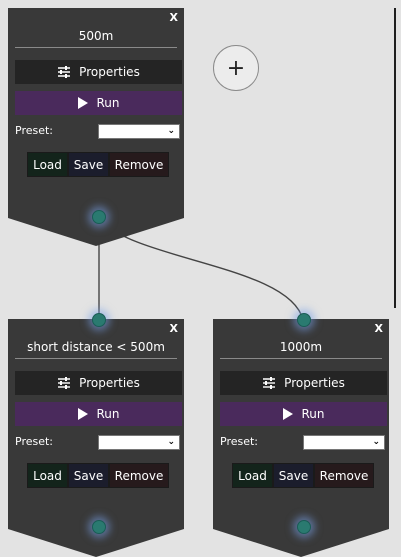 The height and width of the screenshot is (557, 401). I want to click on add-node-symbol: +, so click(236, 68).